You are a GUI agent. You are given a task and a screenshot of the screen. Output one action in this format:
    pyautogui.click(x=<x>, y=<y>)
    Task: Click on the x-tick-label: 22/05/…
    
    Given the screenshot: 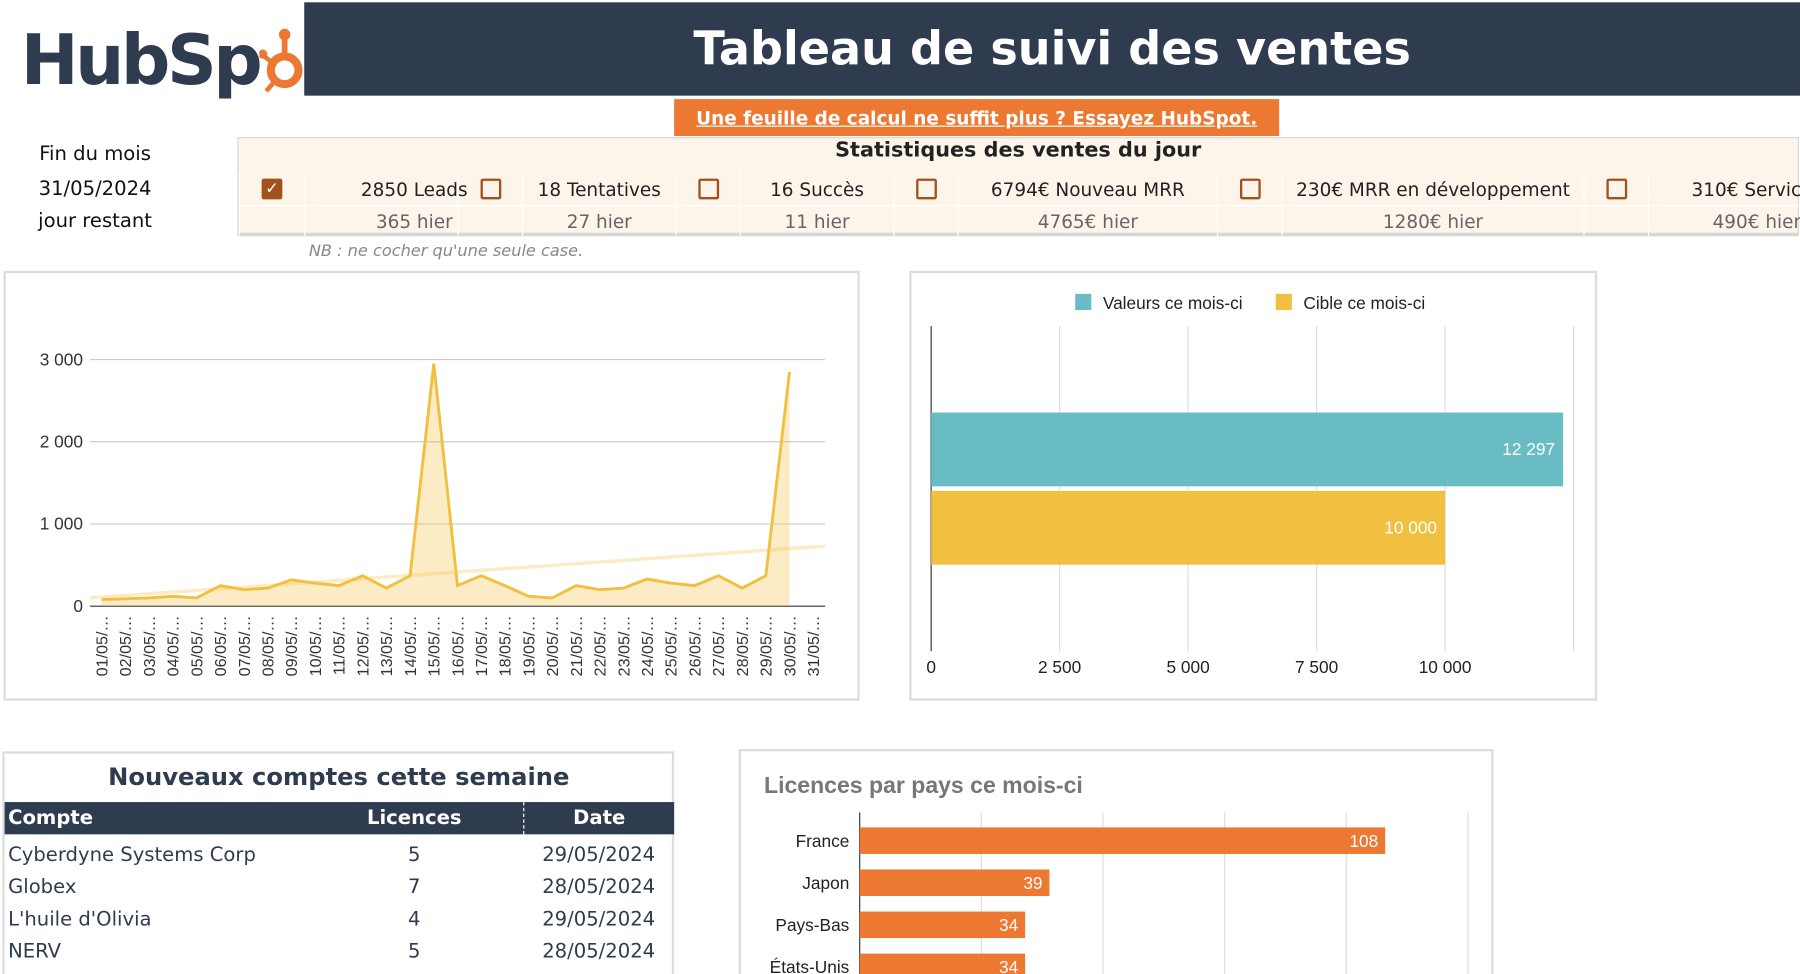 What is the action you would take?
    pyautogui.click(x=601, y=645)
    